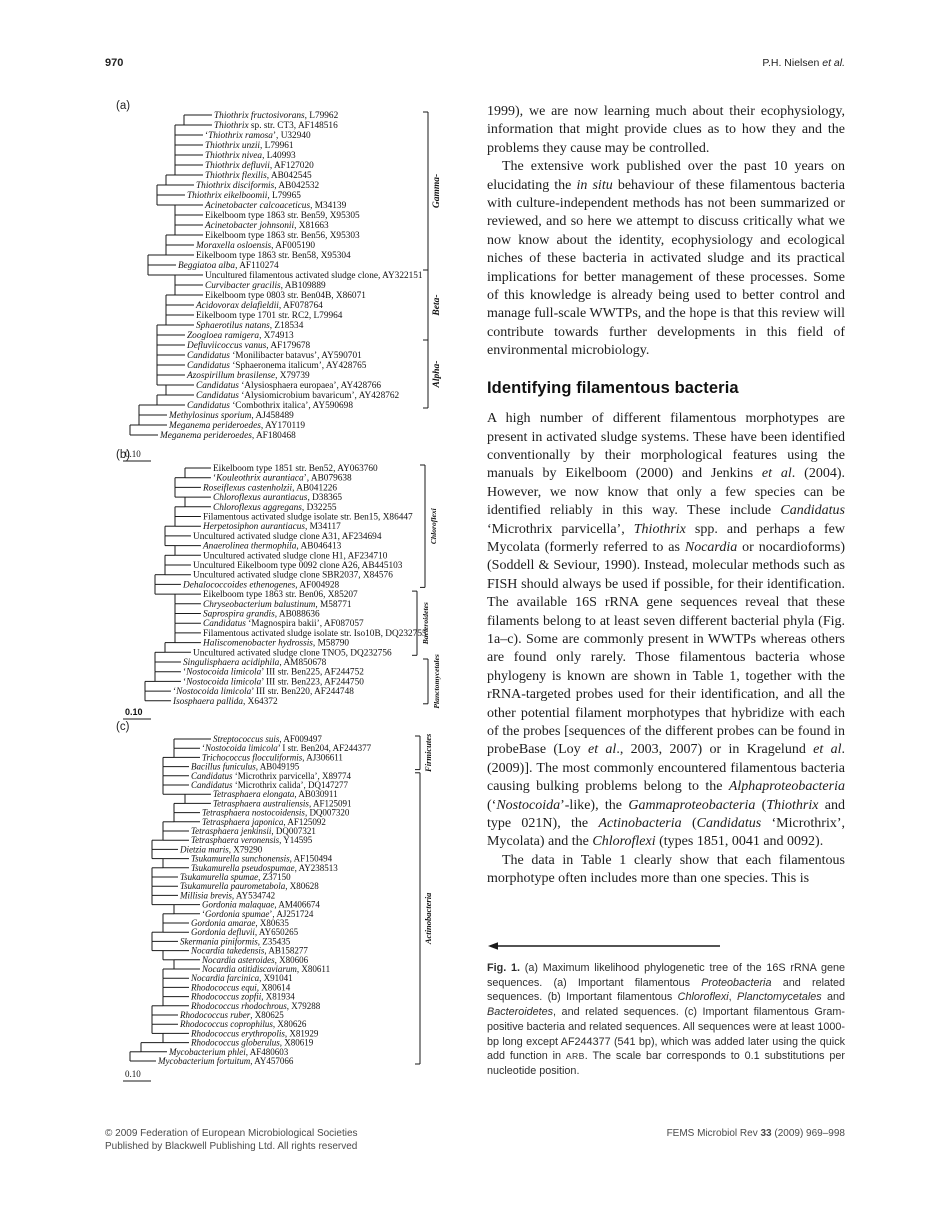 This screenshot has height=1217, width=925. What do you see at coordinates (252, 840) in the screenshot?
I see `taxon-label: Tetrasphaera veronensis, Y14595` at bounding box center [252, 840].